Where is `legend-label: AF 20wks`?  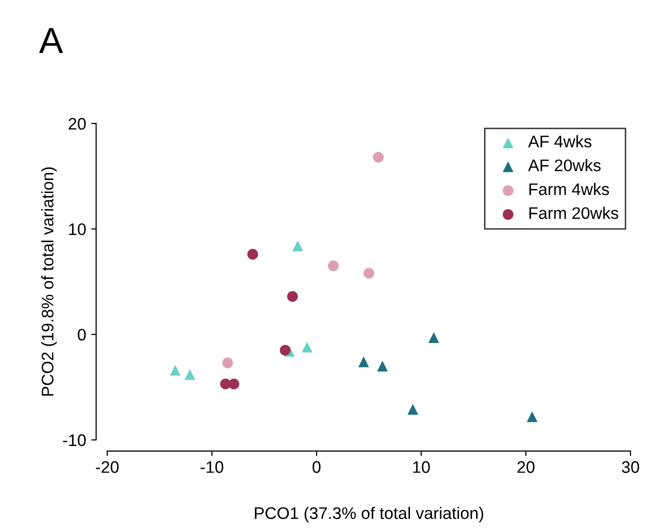 legend-label: AF 20wks is located at coordinates (564, 165).